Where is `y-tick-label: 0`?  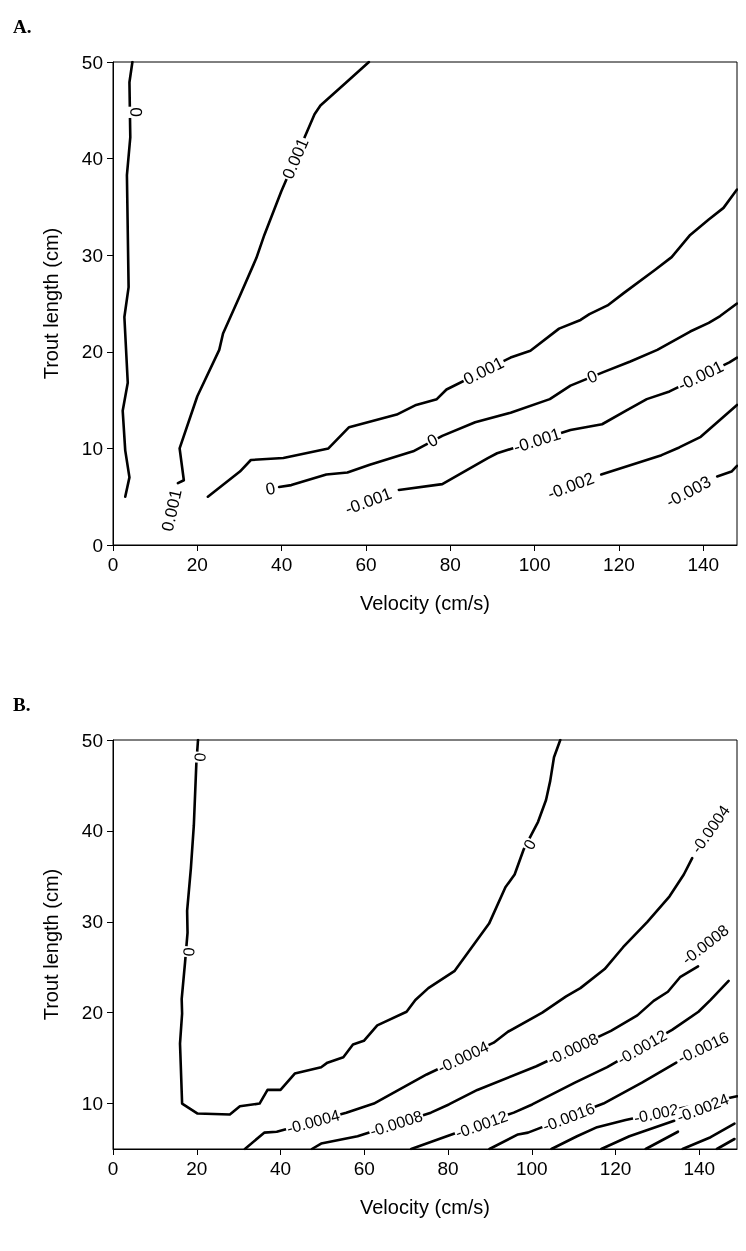
y-tick-label: 0 is located at coordinates (97, 545).